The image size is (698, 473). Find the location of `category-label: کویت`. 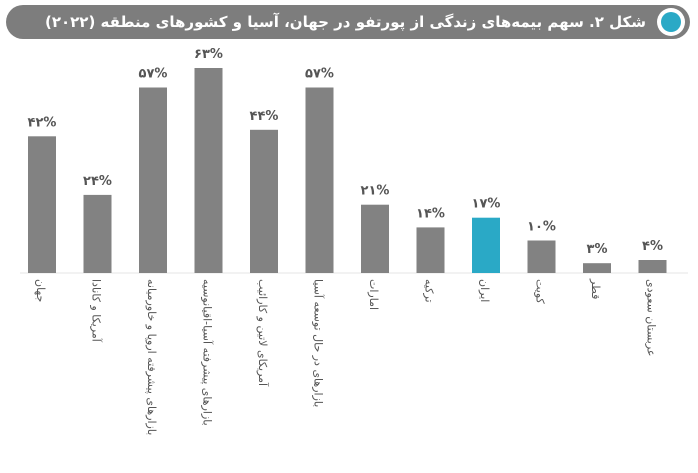

category-label: کویت is located at coordinates (540, 292).